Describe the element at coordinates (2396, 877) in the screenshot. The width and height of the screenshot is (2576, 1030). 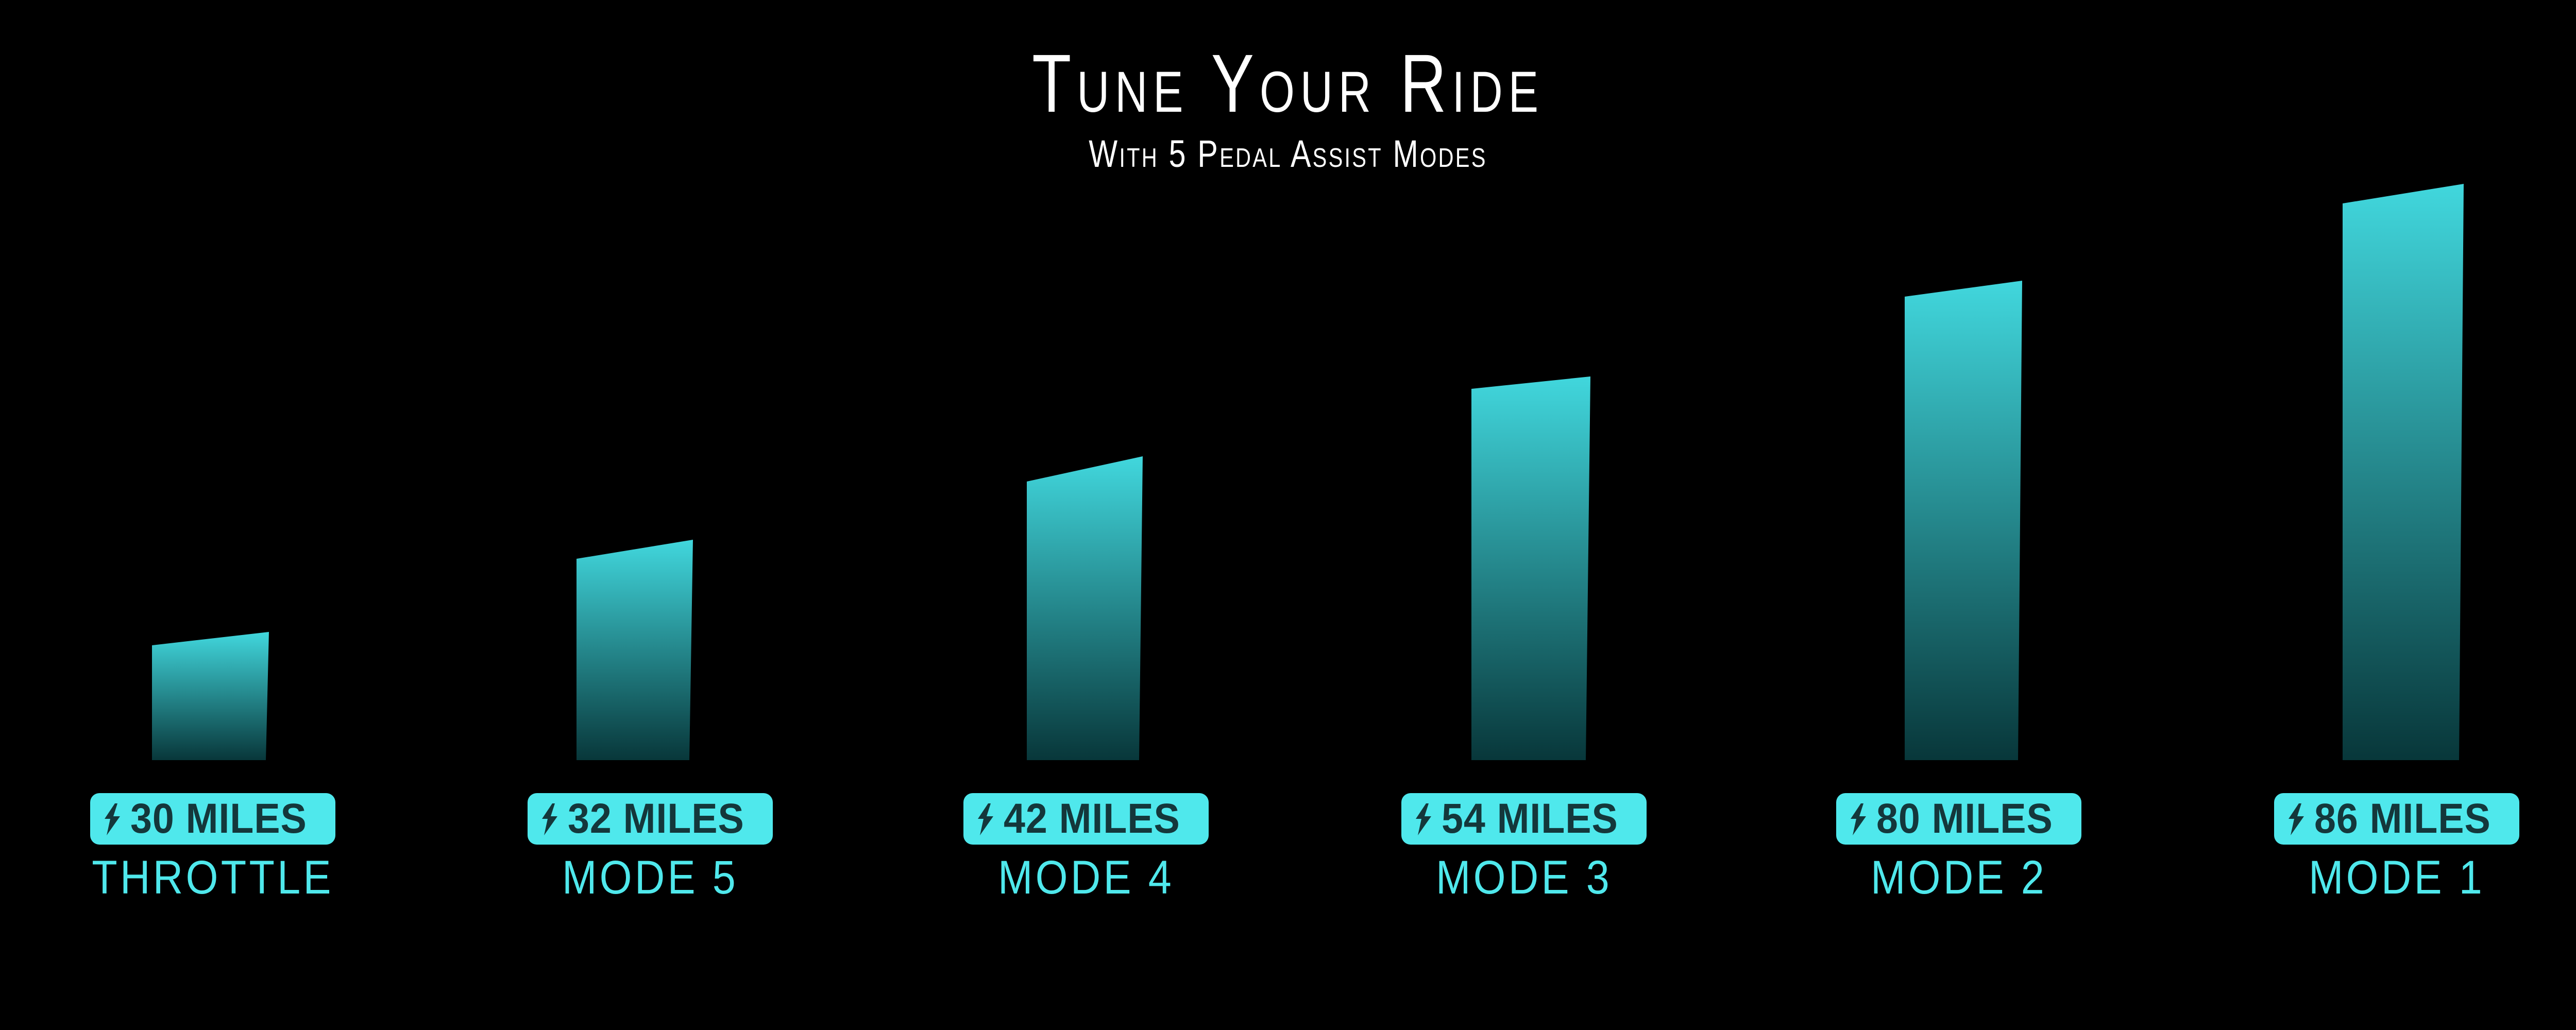
I see `mode-label: MODE 1` at that location.